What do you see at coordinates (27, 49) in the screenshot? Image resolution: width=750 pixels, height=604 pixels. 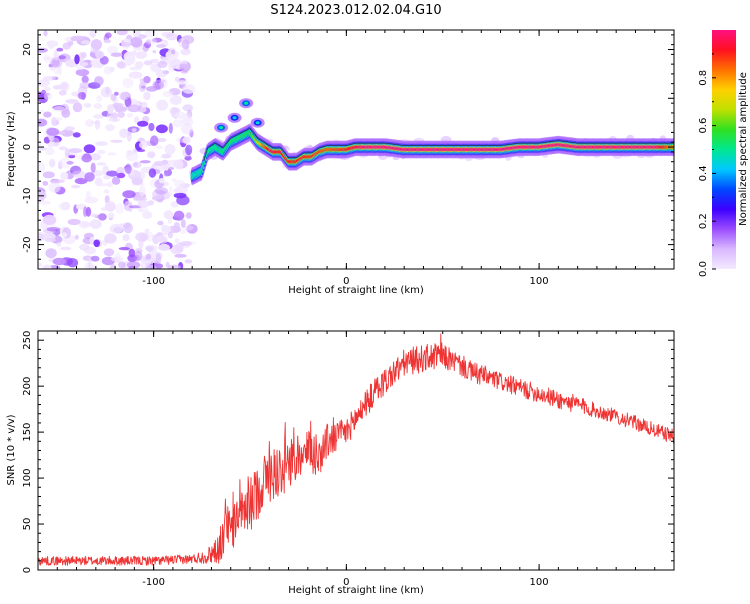 I see `y-tick-label: 20` at bounding box center [27, 49].